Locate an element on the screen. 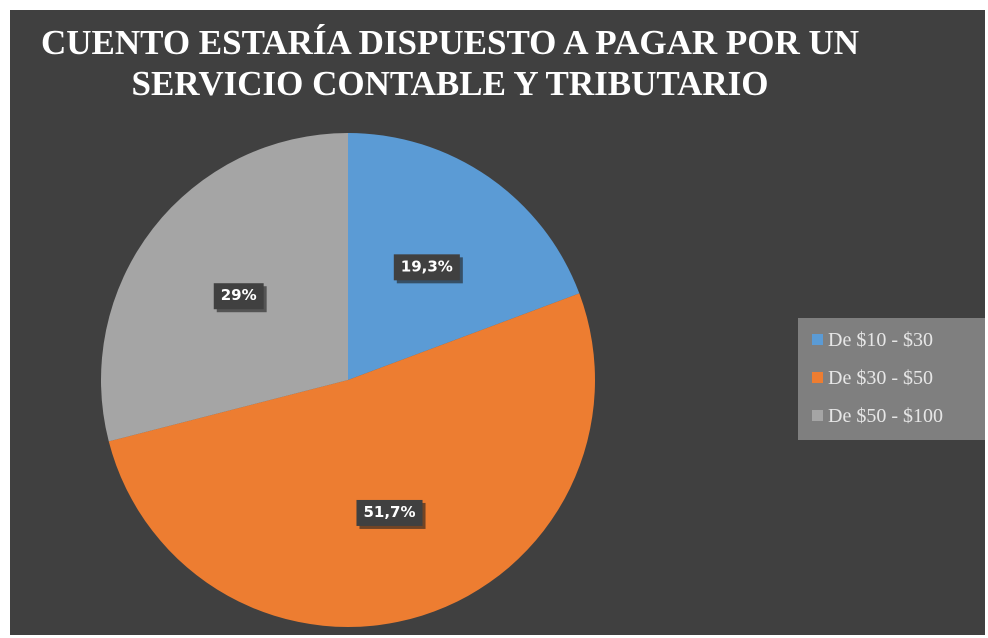  data-label: 29% is located at coordinates (239, 295).